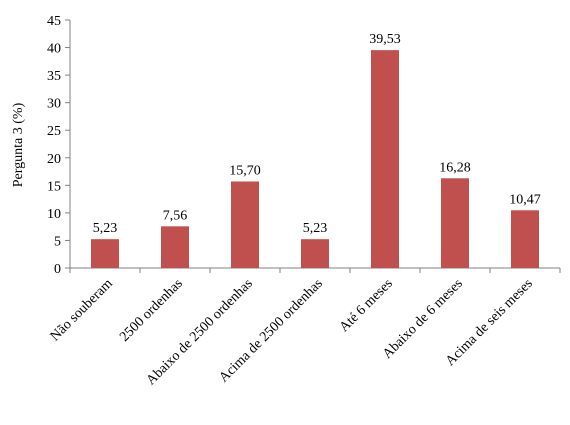  I want to click on data-label: 10,47, so click(525, 199).